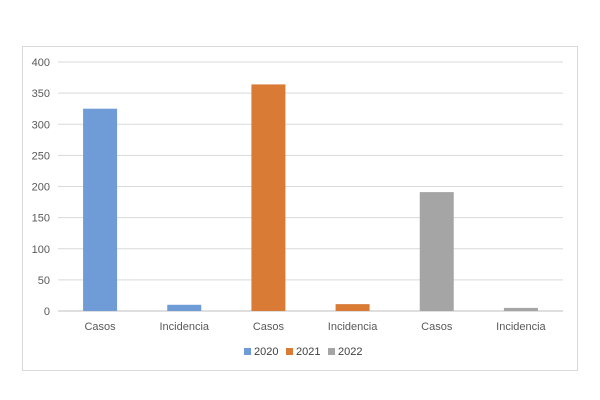 The width and height of the screenshot is (600, 400). Describe the element at coordinates (352, 307) in the screenshot. I see `bar-2021-incidencia` at that location.